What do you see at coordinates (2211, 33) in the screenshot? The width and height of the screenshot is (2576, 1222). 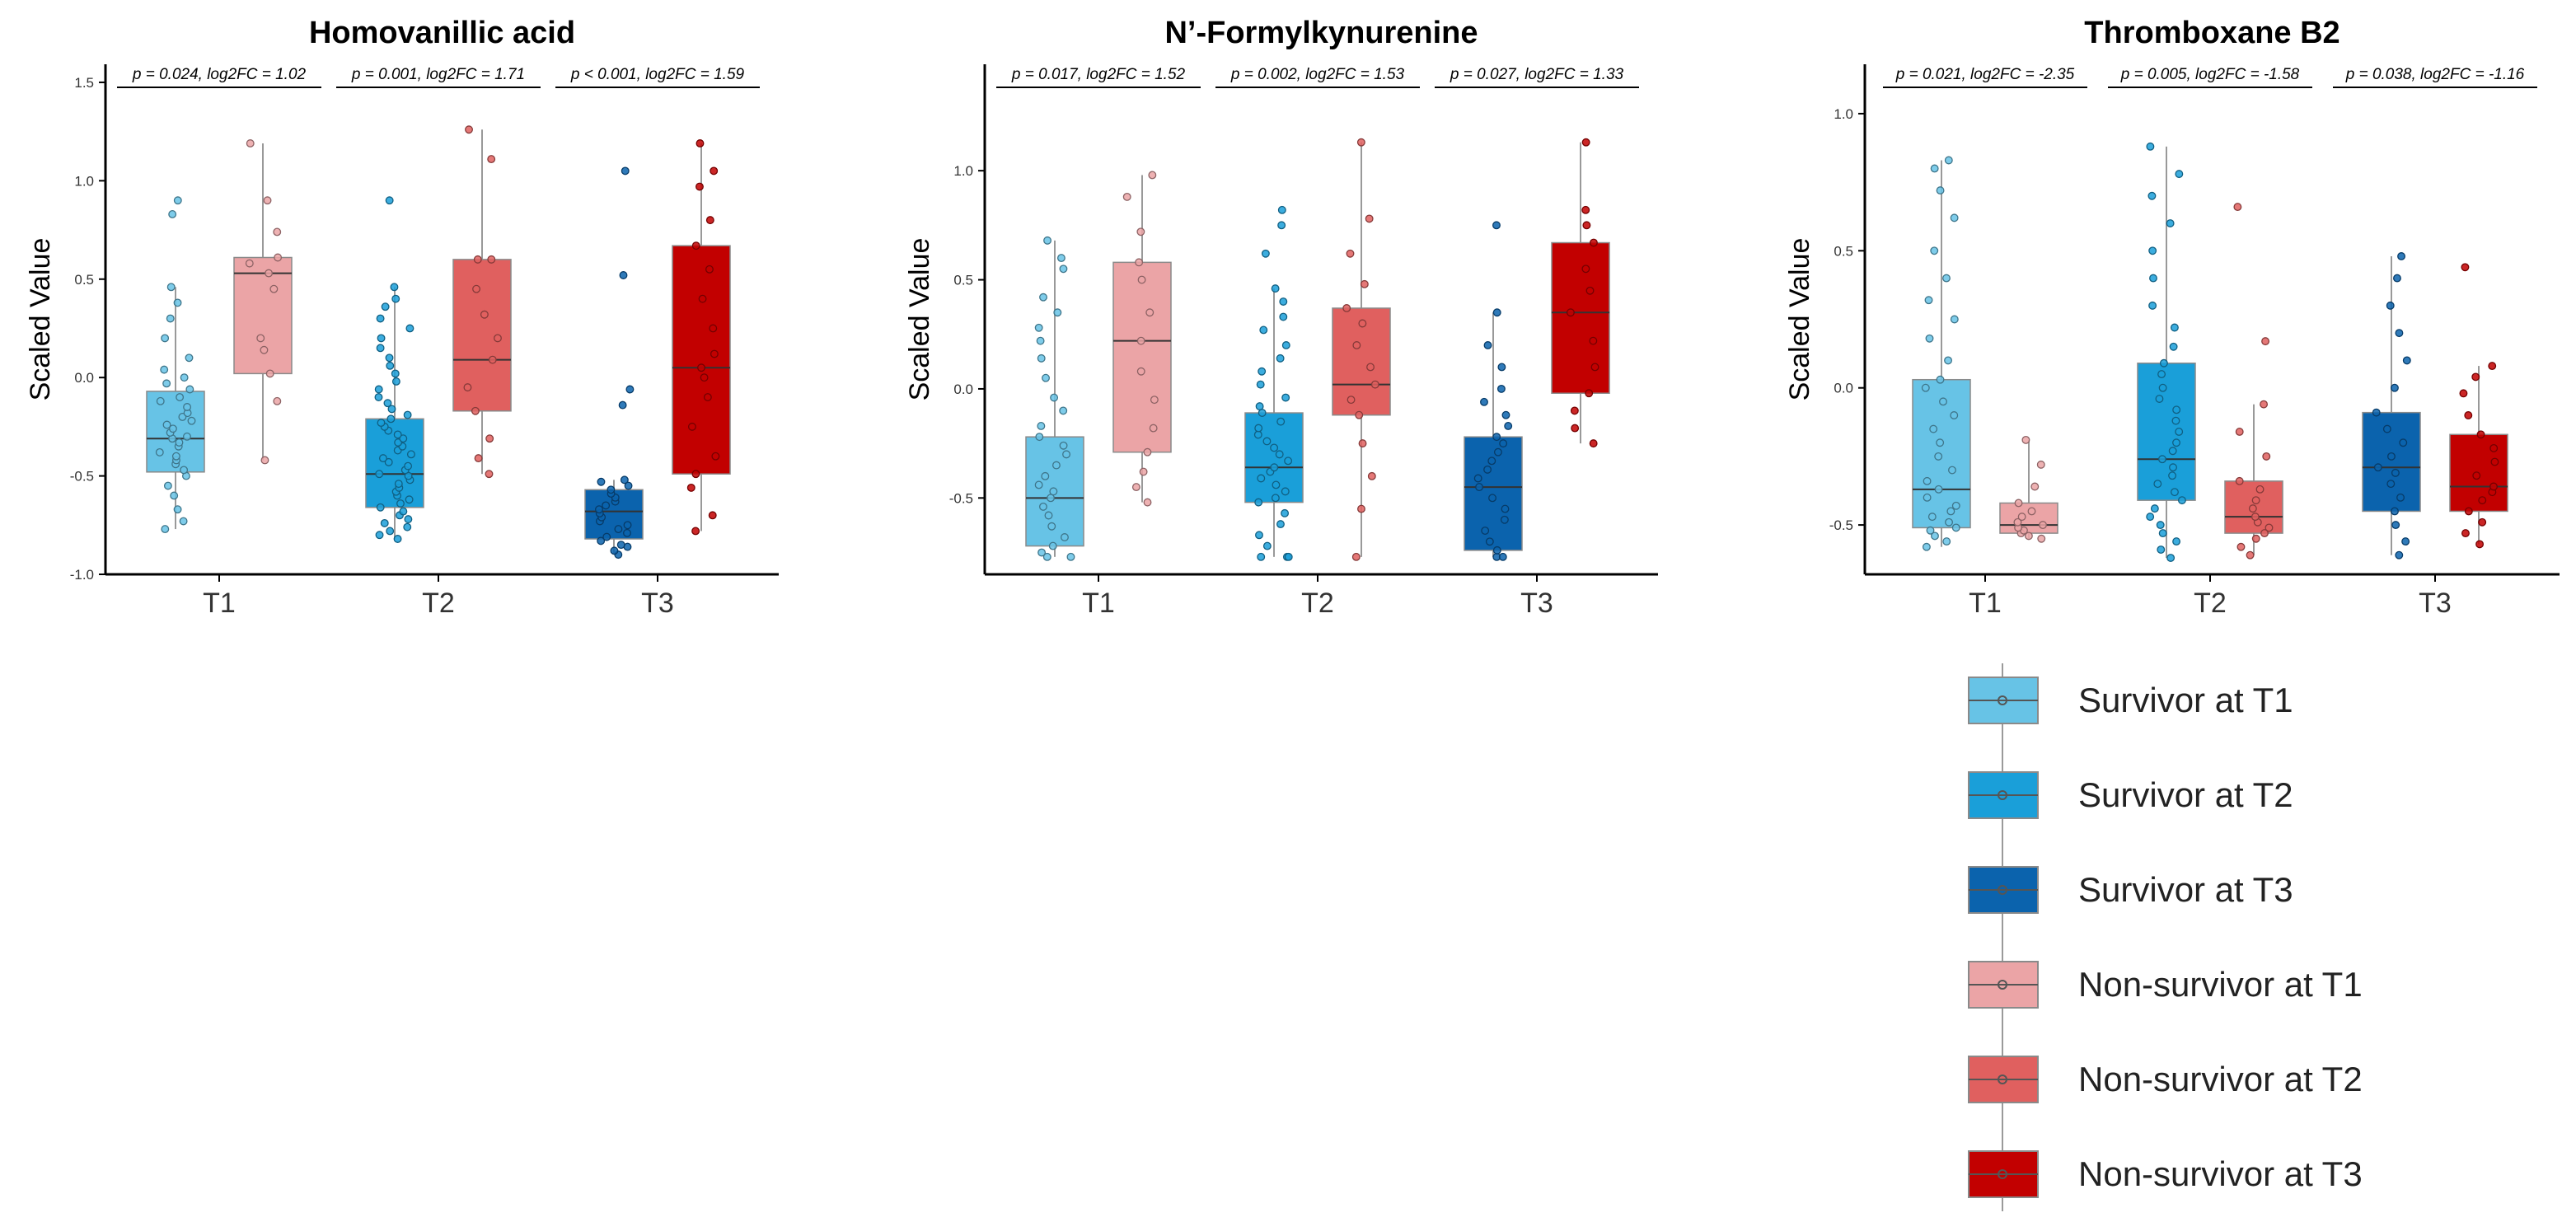 I see `chart-title: Thromboxane B2` at bounding box center [2211, 33].